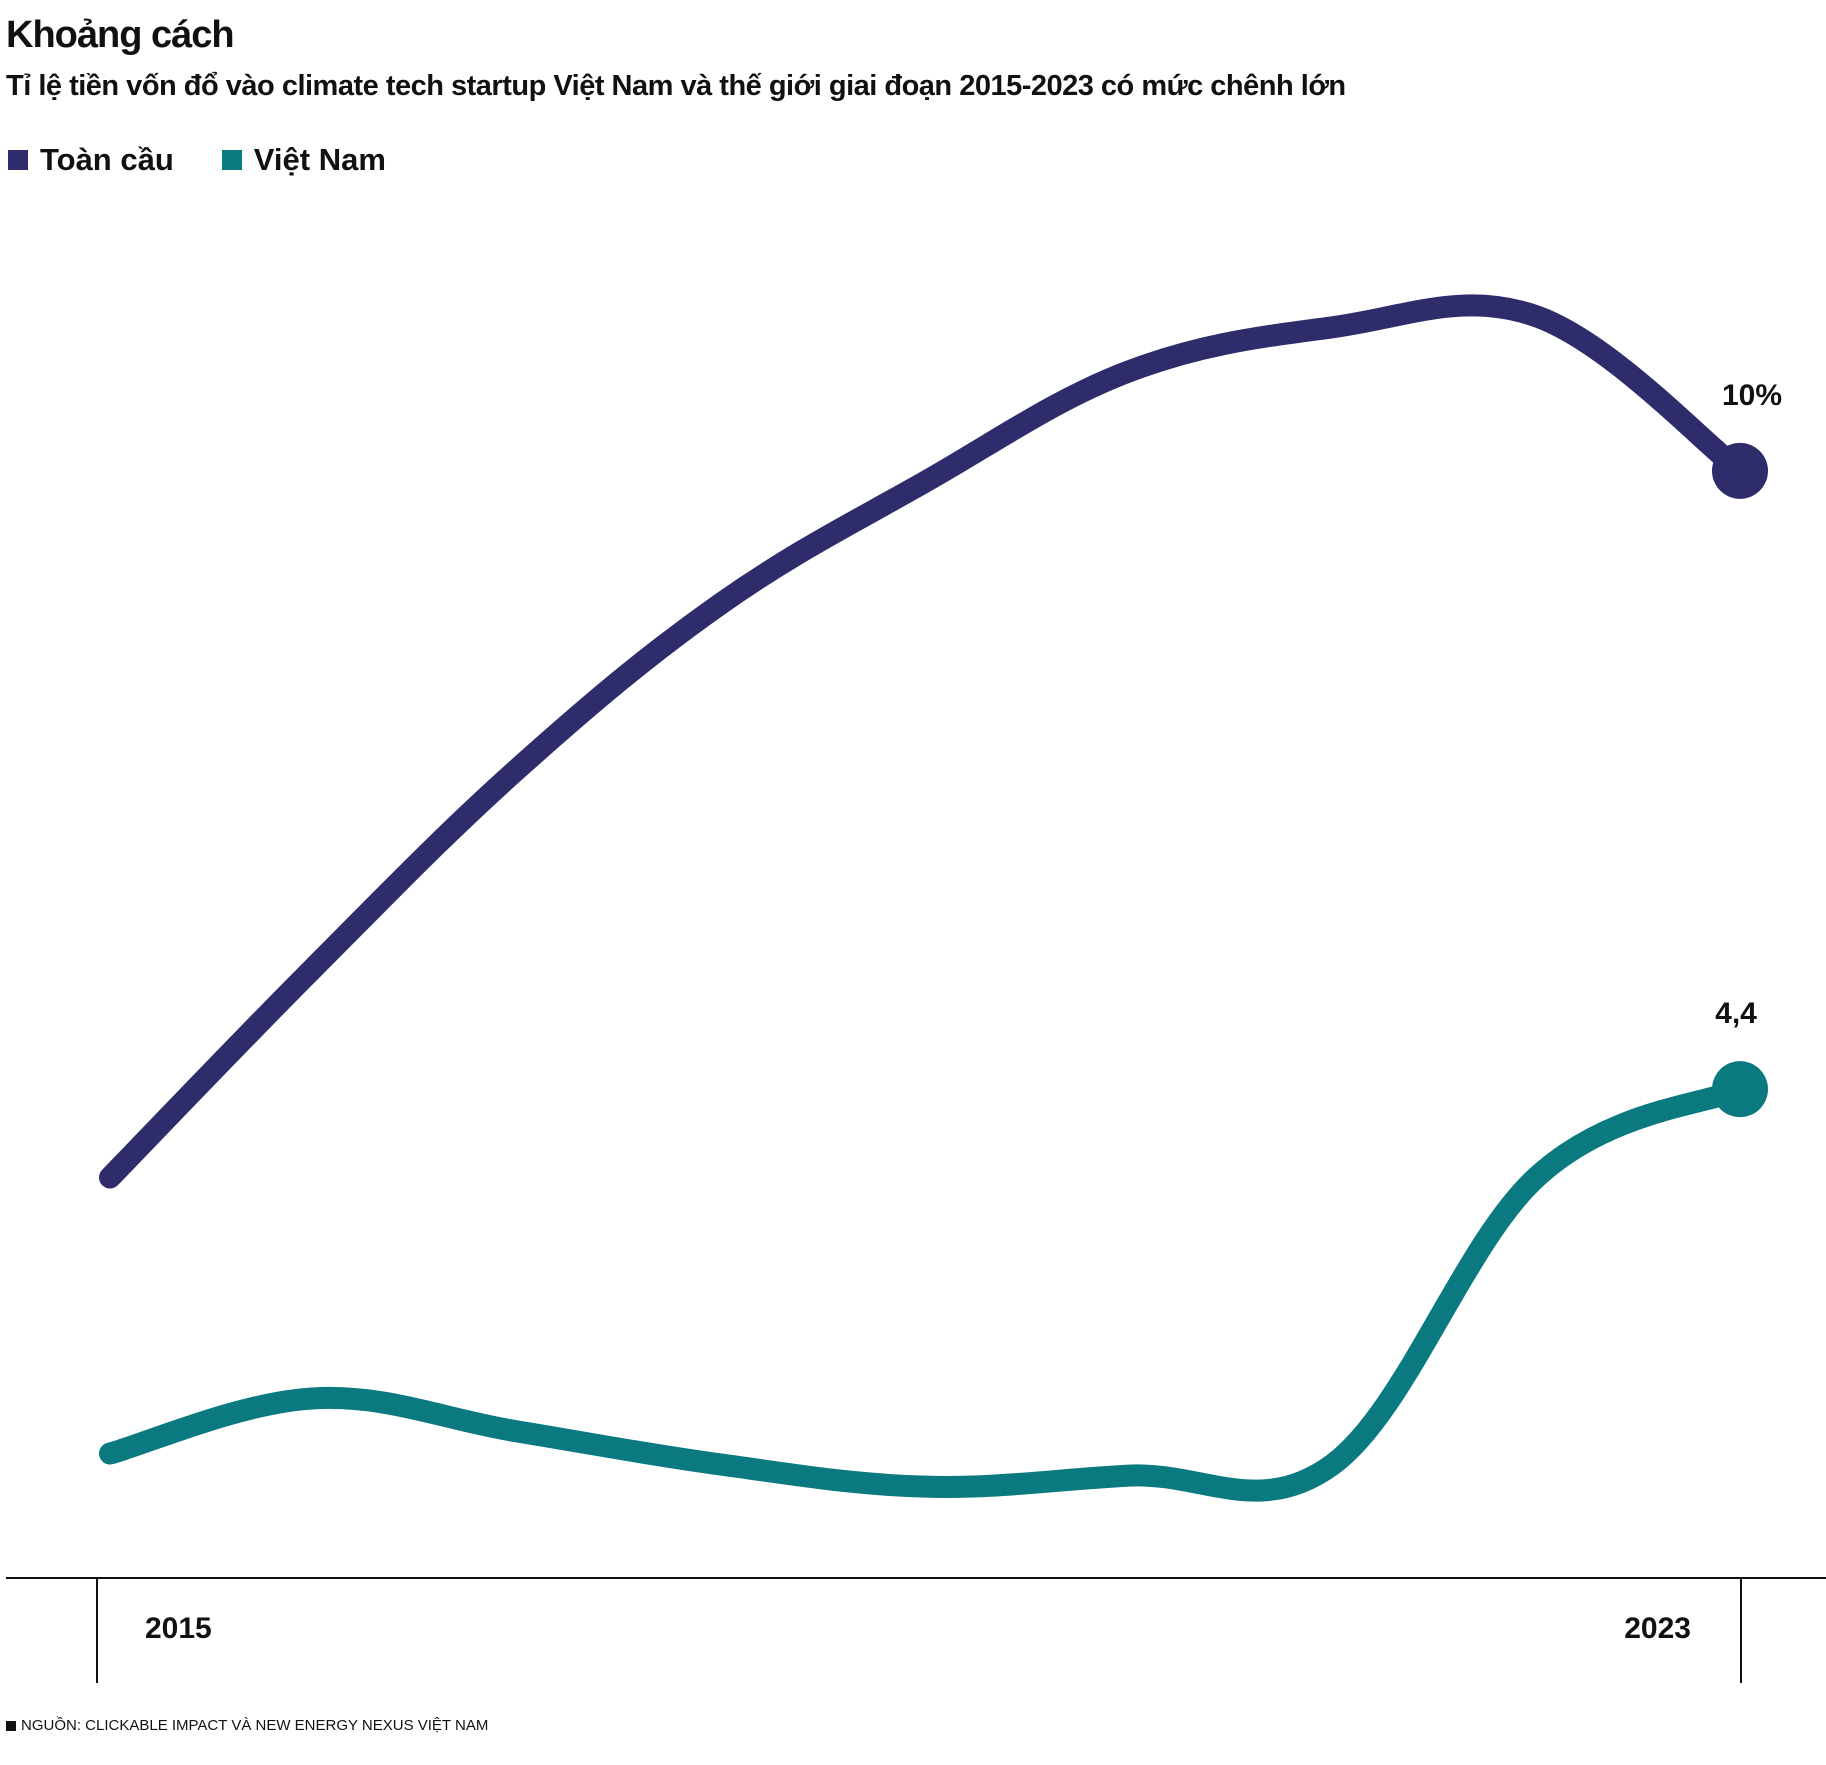 The height and width of the screenshot is (1765, 1826). I want to click on legend-swatch-vietnam, so click(231, 160).